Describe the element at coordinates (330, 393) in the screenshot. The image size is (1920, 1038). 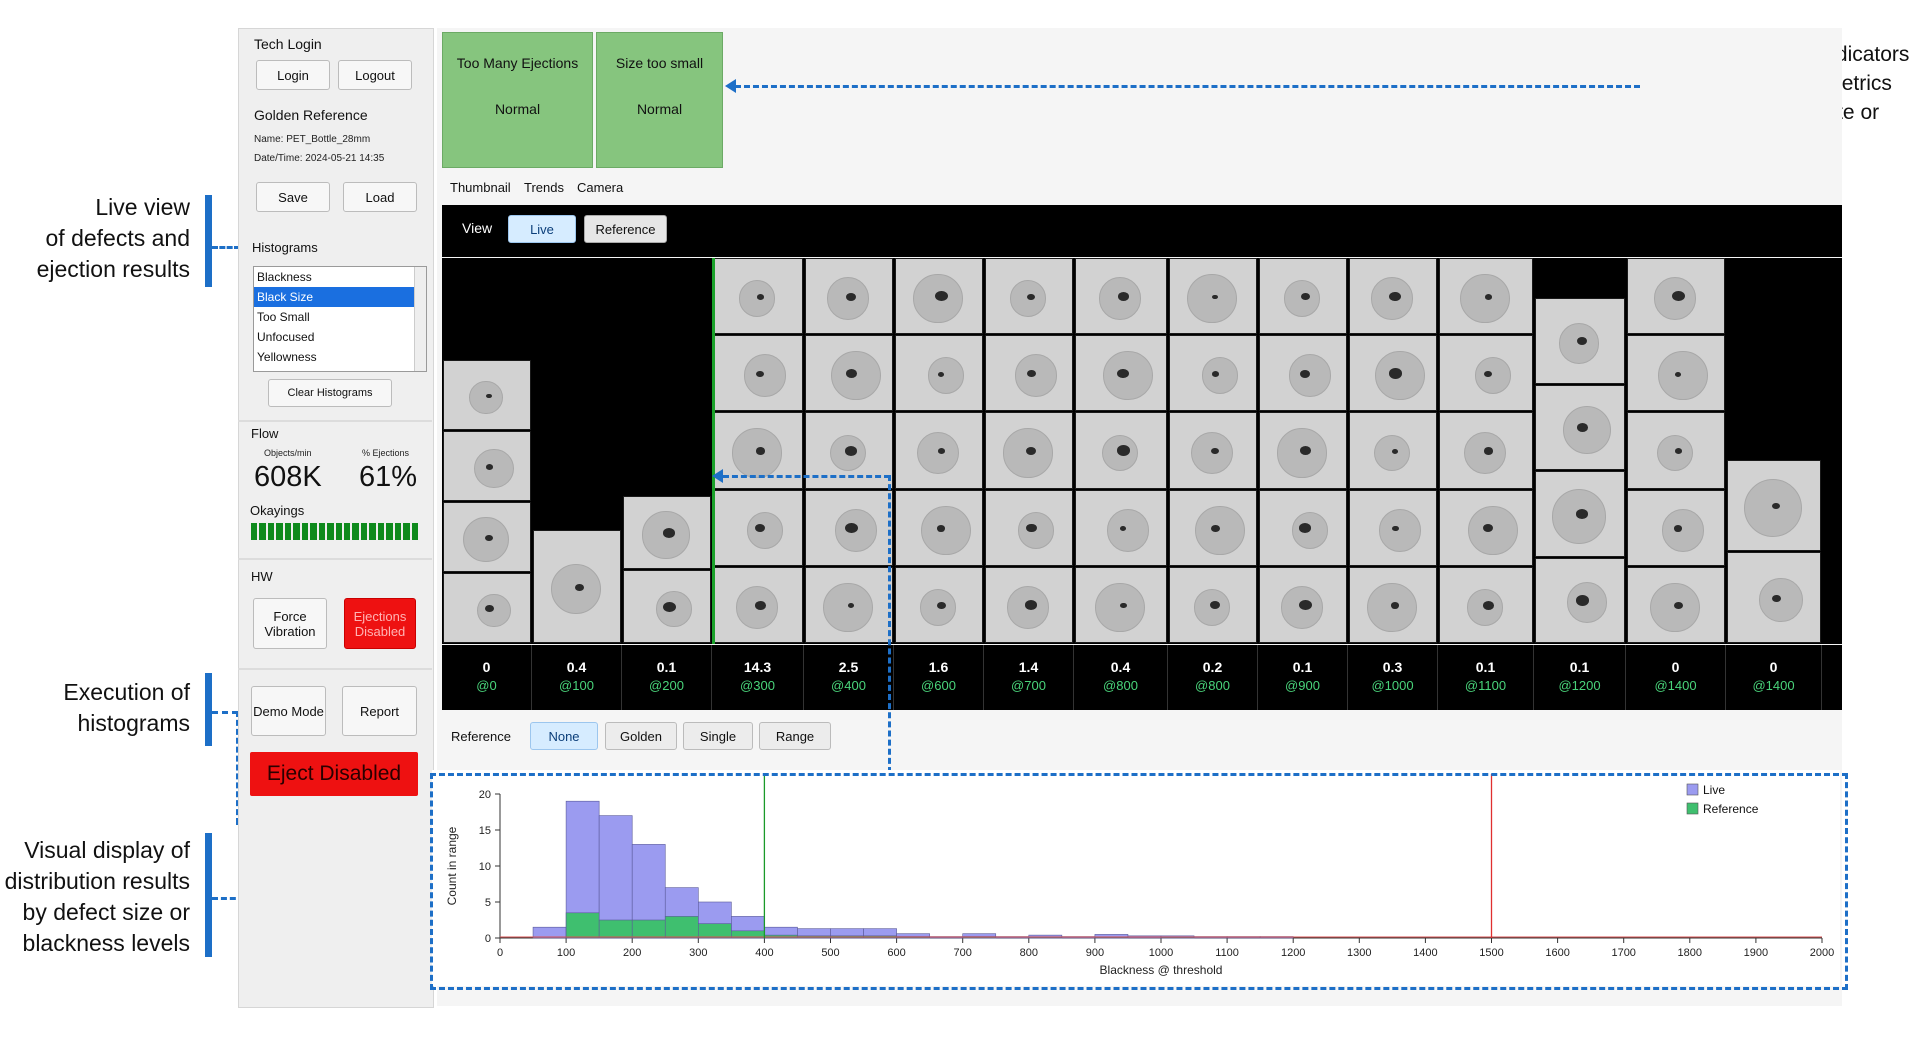
I see `clear-histograms-button: Clear Histograms` at that location.